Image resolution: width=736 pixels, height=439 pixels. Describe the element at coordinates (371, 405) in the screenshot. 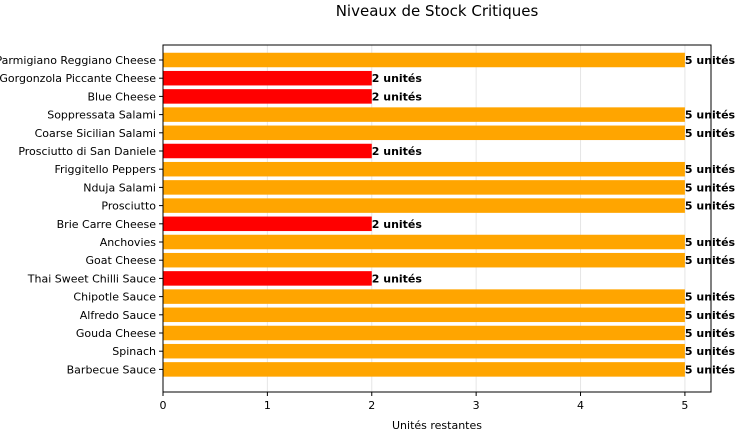

I see `x-tick-label: 2` at that location.